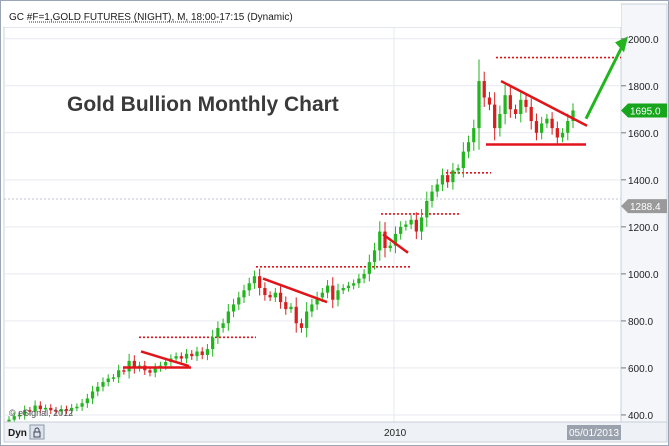 The width and height of the screenshot is (669, 446). What do you see at coordinates (17, 433) in the screenshot?
I see `dyn-label: Dyn` at bounding box center [17, 433].